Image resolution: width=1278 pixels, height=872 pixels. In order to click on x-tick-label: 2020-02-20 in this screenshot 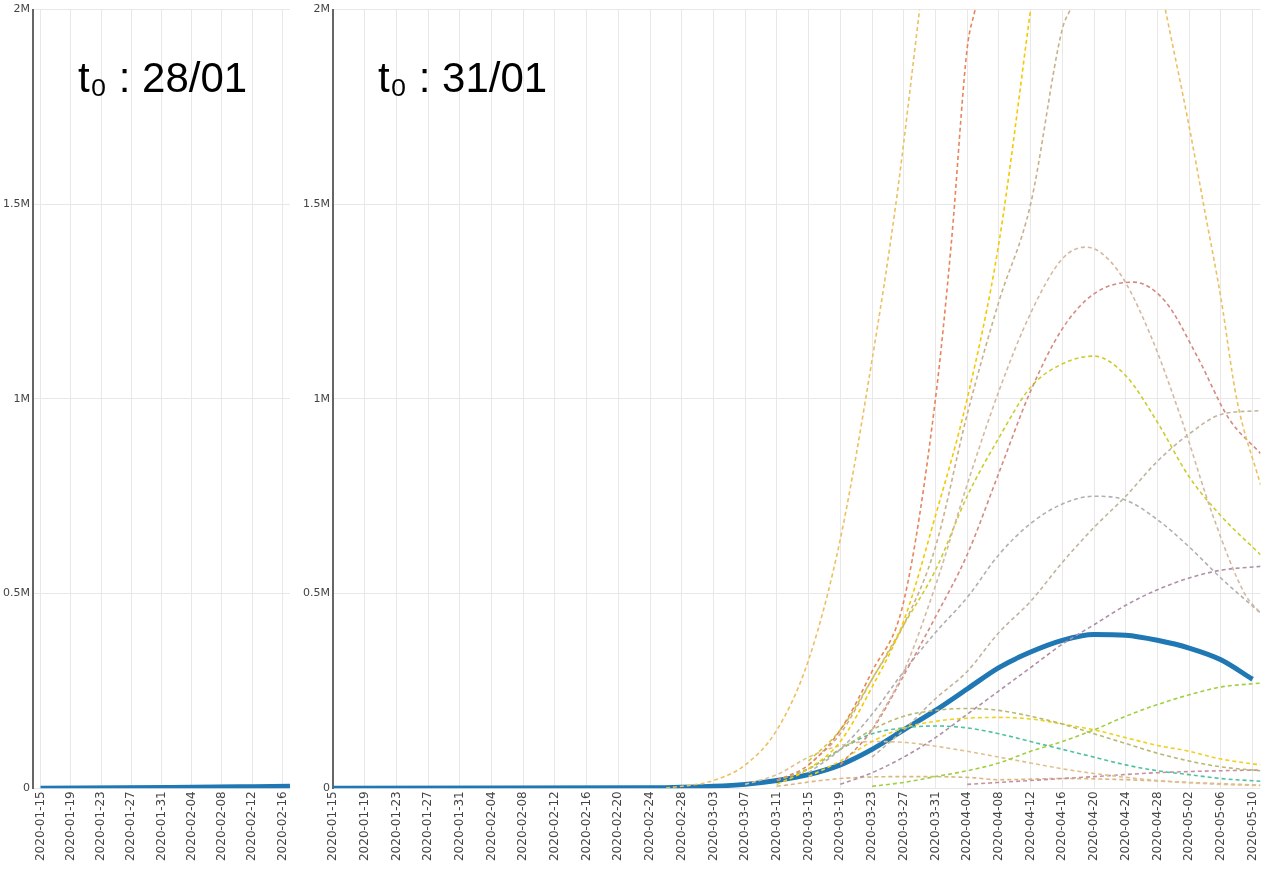, I will do `click(617, 826)`.